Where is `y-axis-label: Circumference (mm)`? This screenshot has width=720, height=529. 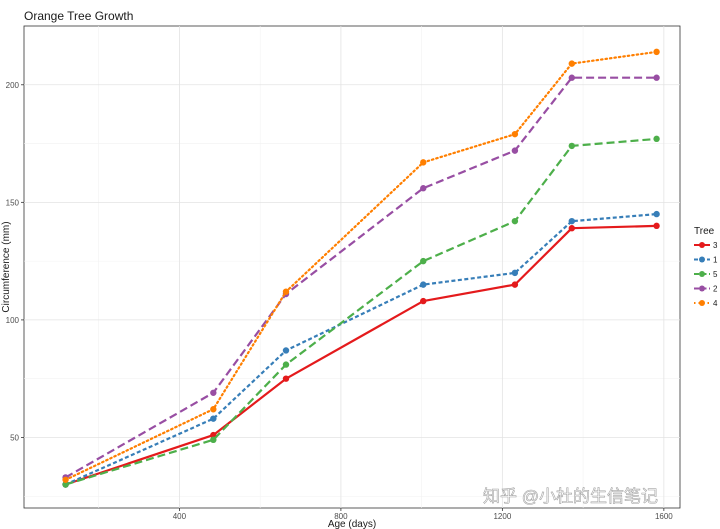 y-axis-label: Circumference (mm) is located at coordinates (6, 266).